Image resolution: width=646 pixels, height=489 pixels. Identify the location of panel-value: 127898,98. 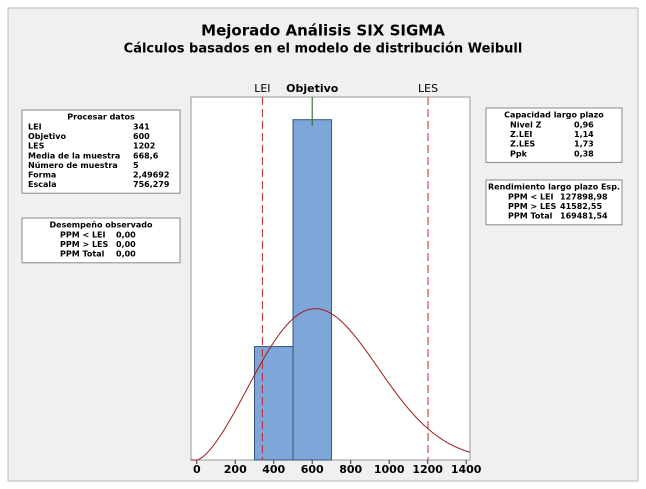
(584, 197).